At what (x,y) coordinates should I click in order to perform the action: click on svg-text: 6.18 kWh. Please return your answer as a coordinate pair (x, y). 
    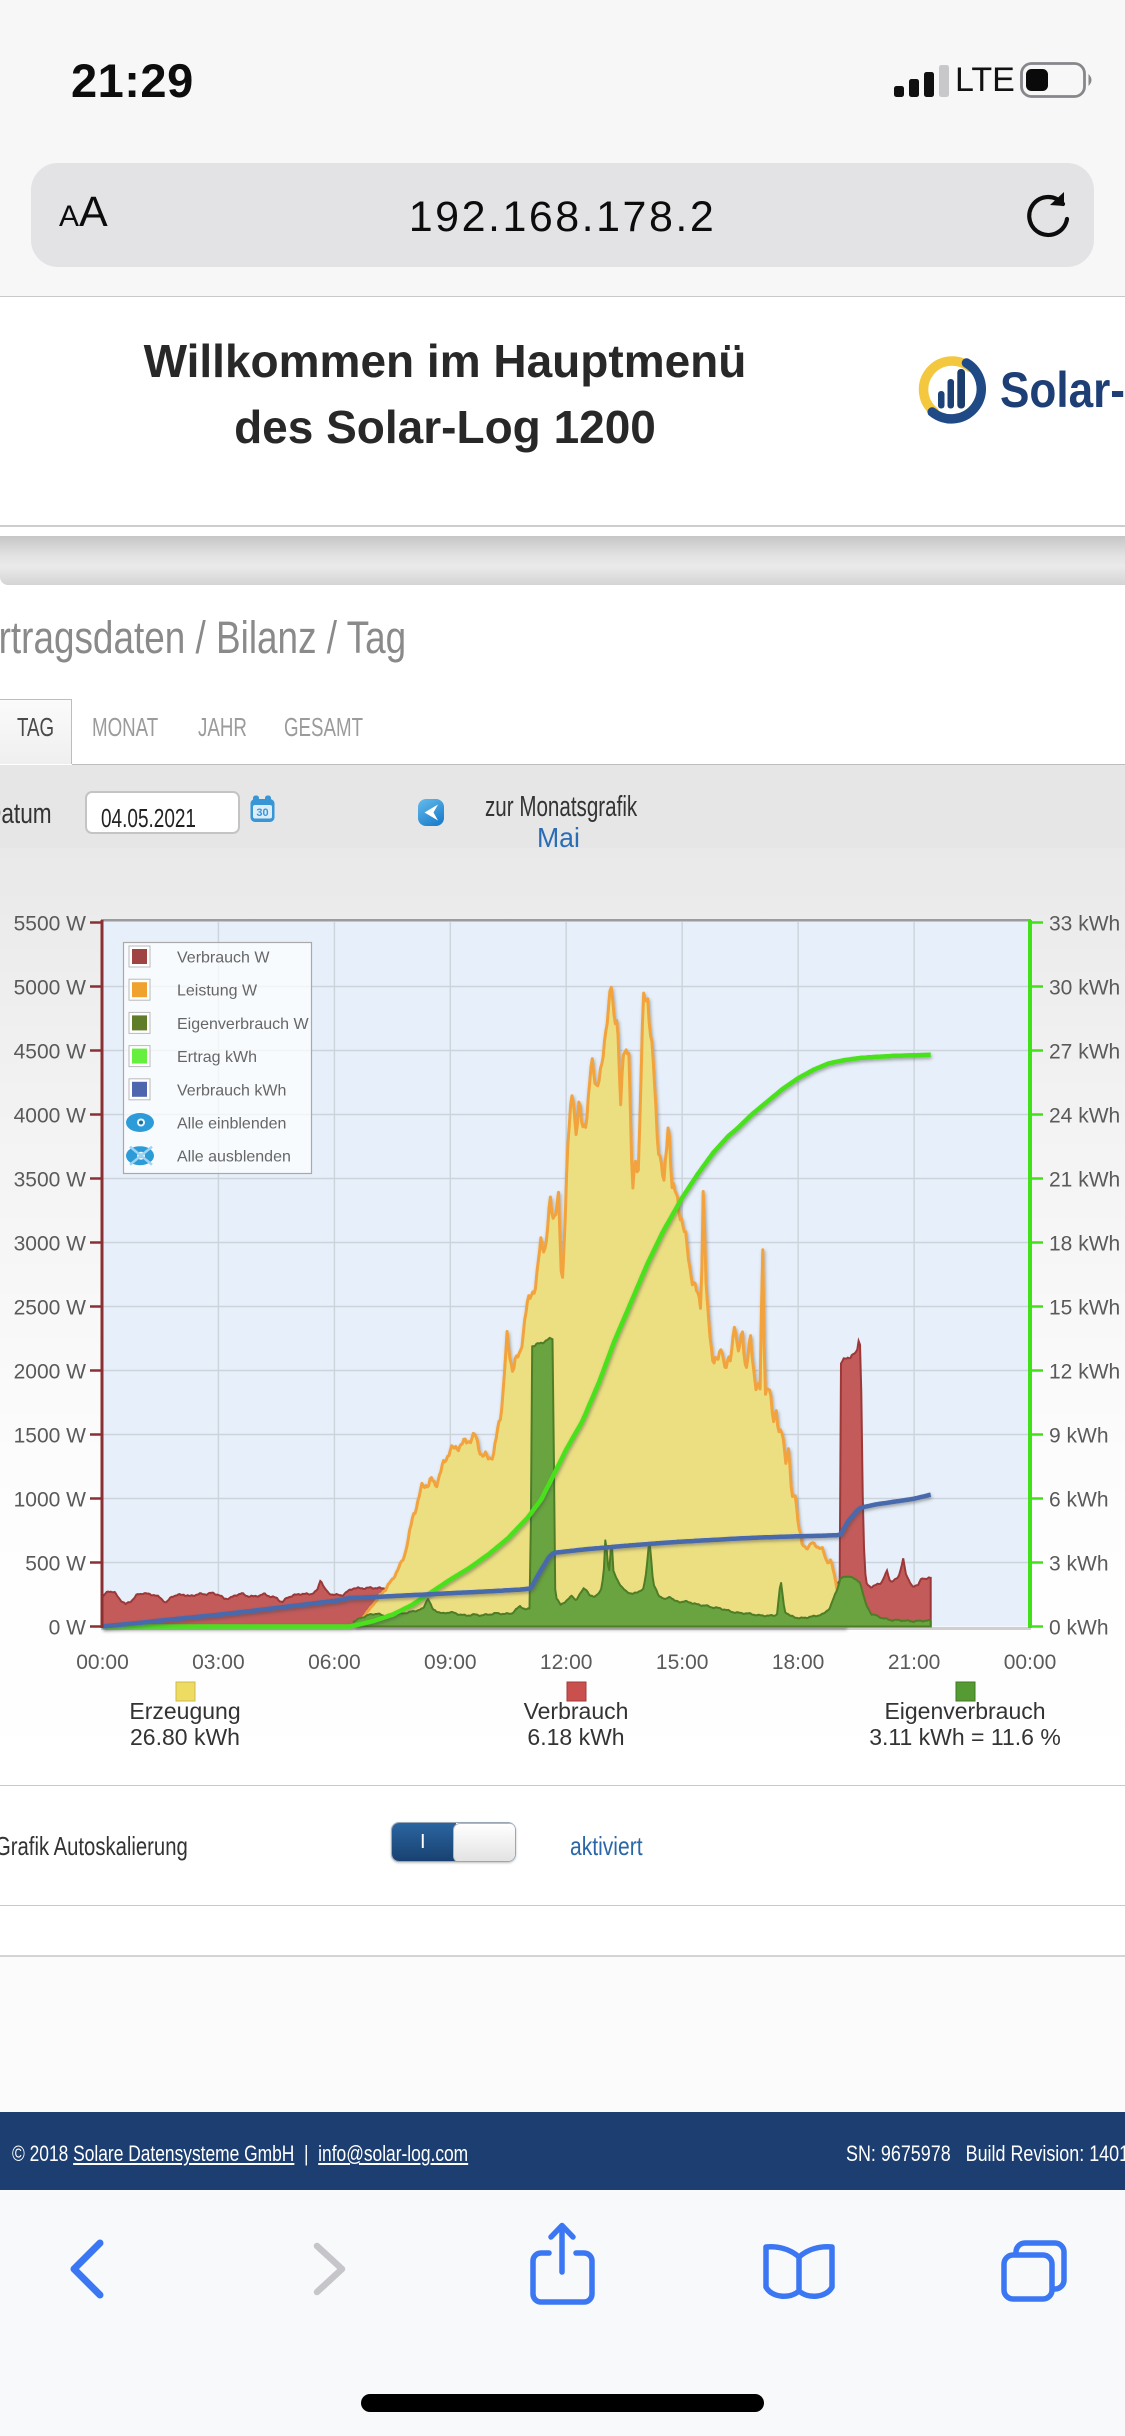
    Looking at the image, I should click on (575, 1737).